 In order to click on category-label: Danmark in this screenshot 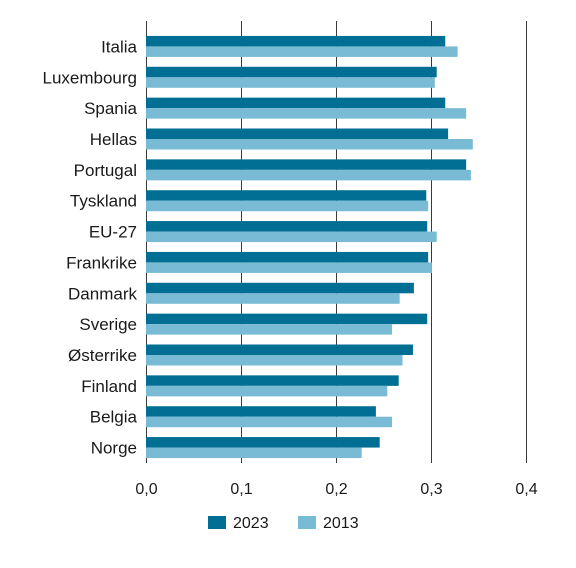, I will do `click(102, 293)`.